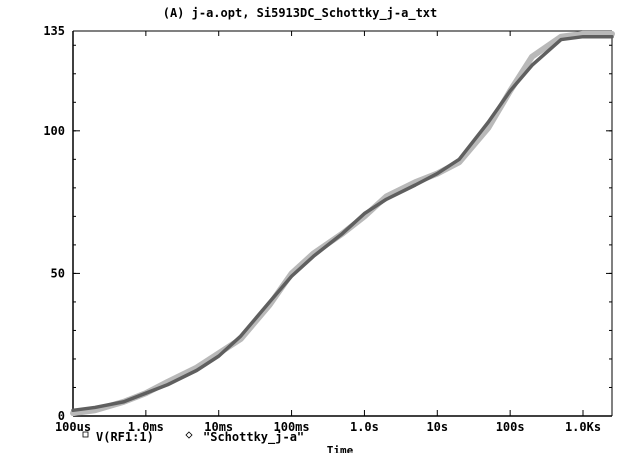 The image size is (619, 453). I want to click on x-tick-label: 1.0Ks, so click(583, 427).